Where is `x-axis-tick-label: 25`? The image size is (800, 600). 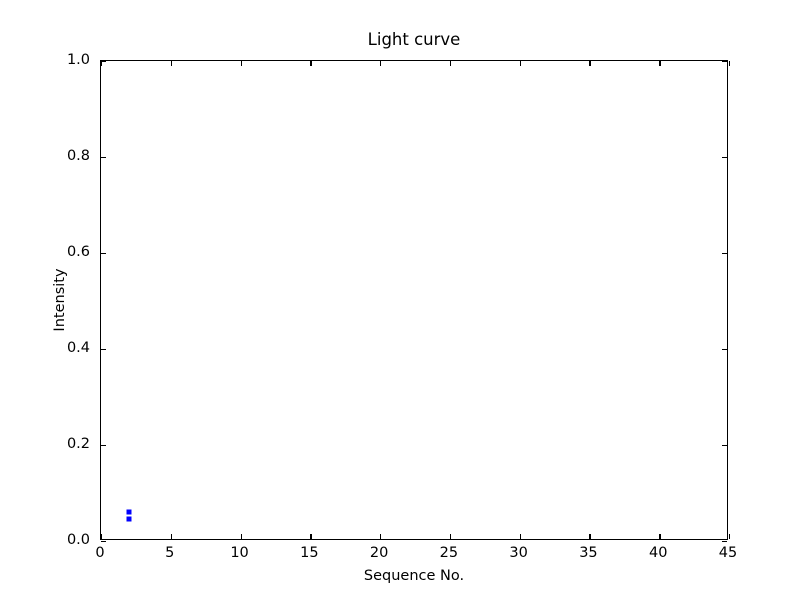
x-axis-tick-label: 25 is located at coordinates (449, 553).